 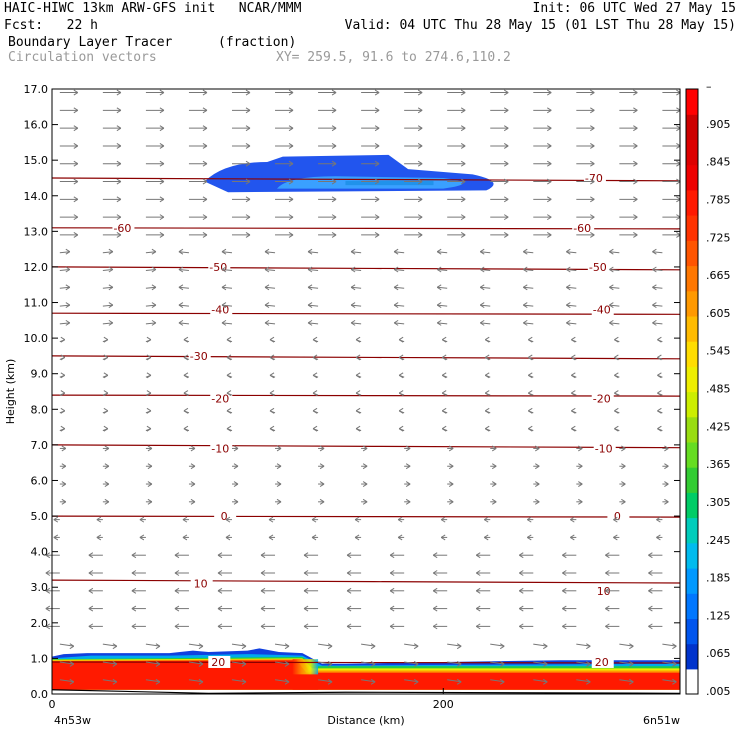 What do you see at coordinates (305, 667) in the screenshot?
I see `tracer-transition-zone` at bounding box center [305, 667].